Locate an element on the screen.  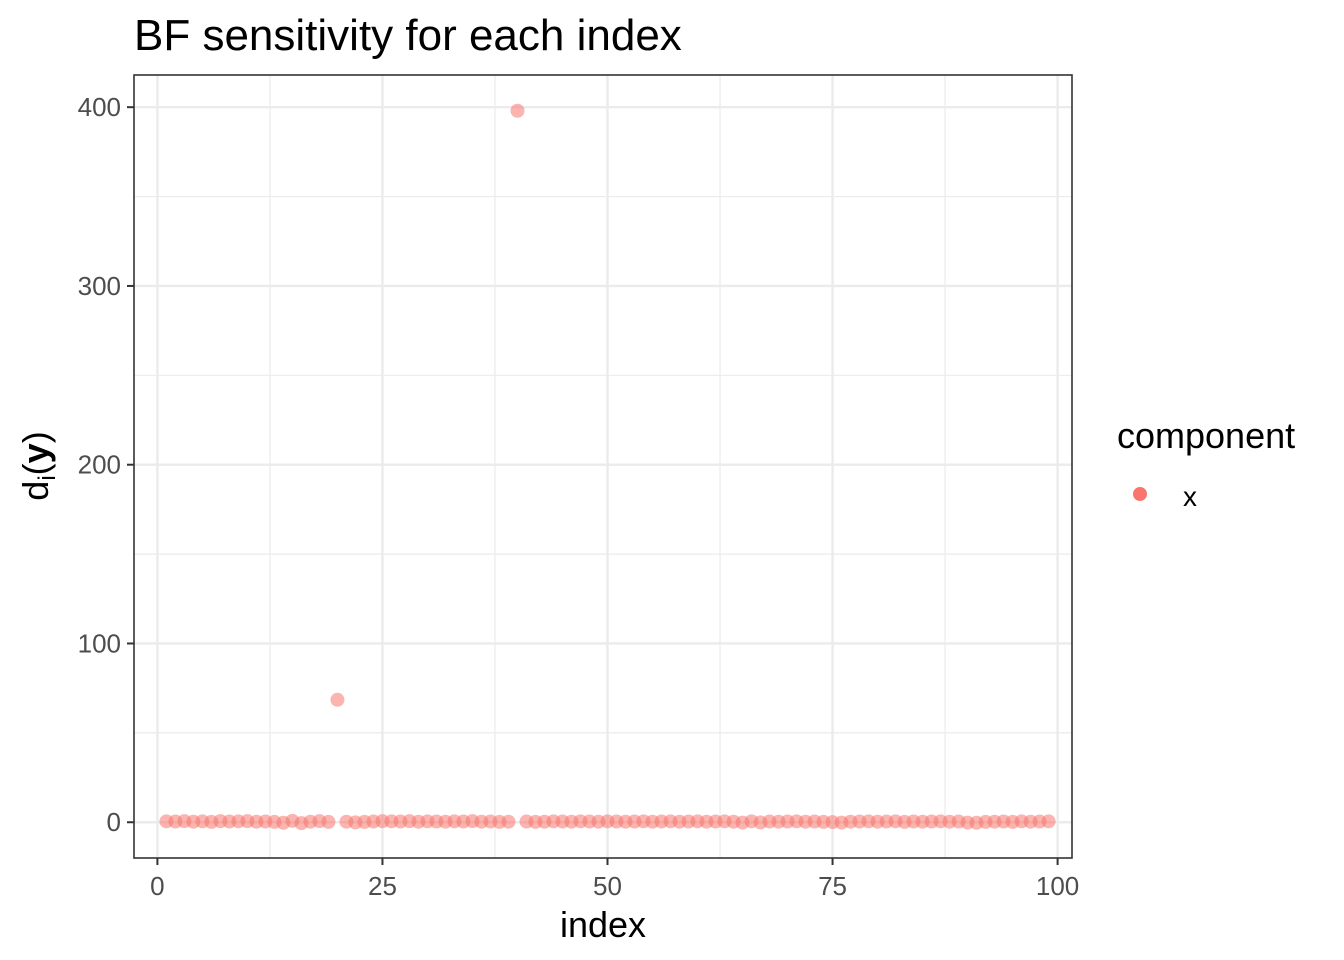
x-axis-title: index is located at coordinates (603, 924).